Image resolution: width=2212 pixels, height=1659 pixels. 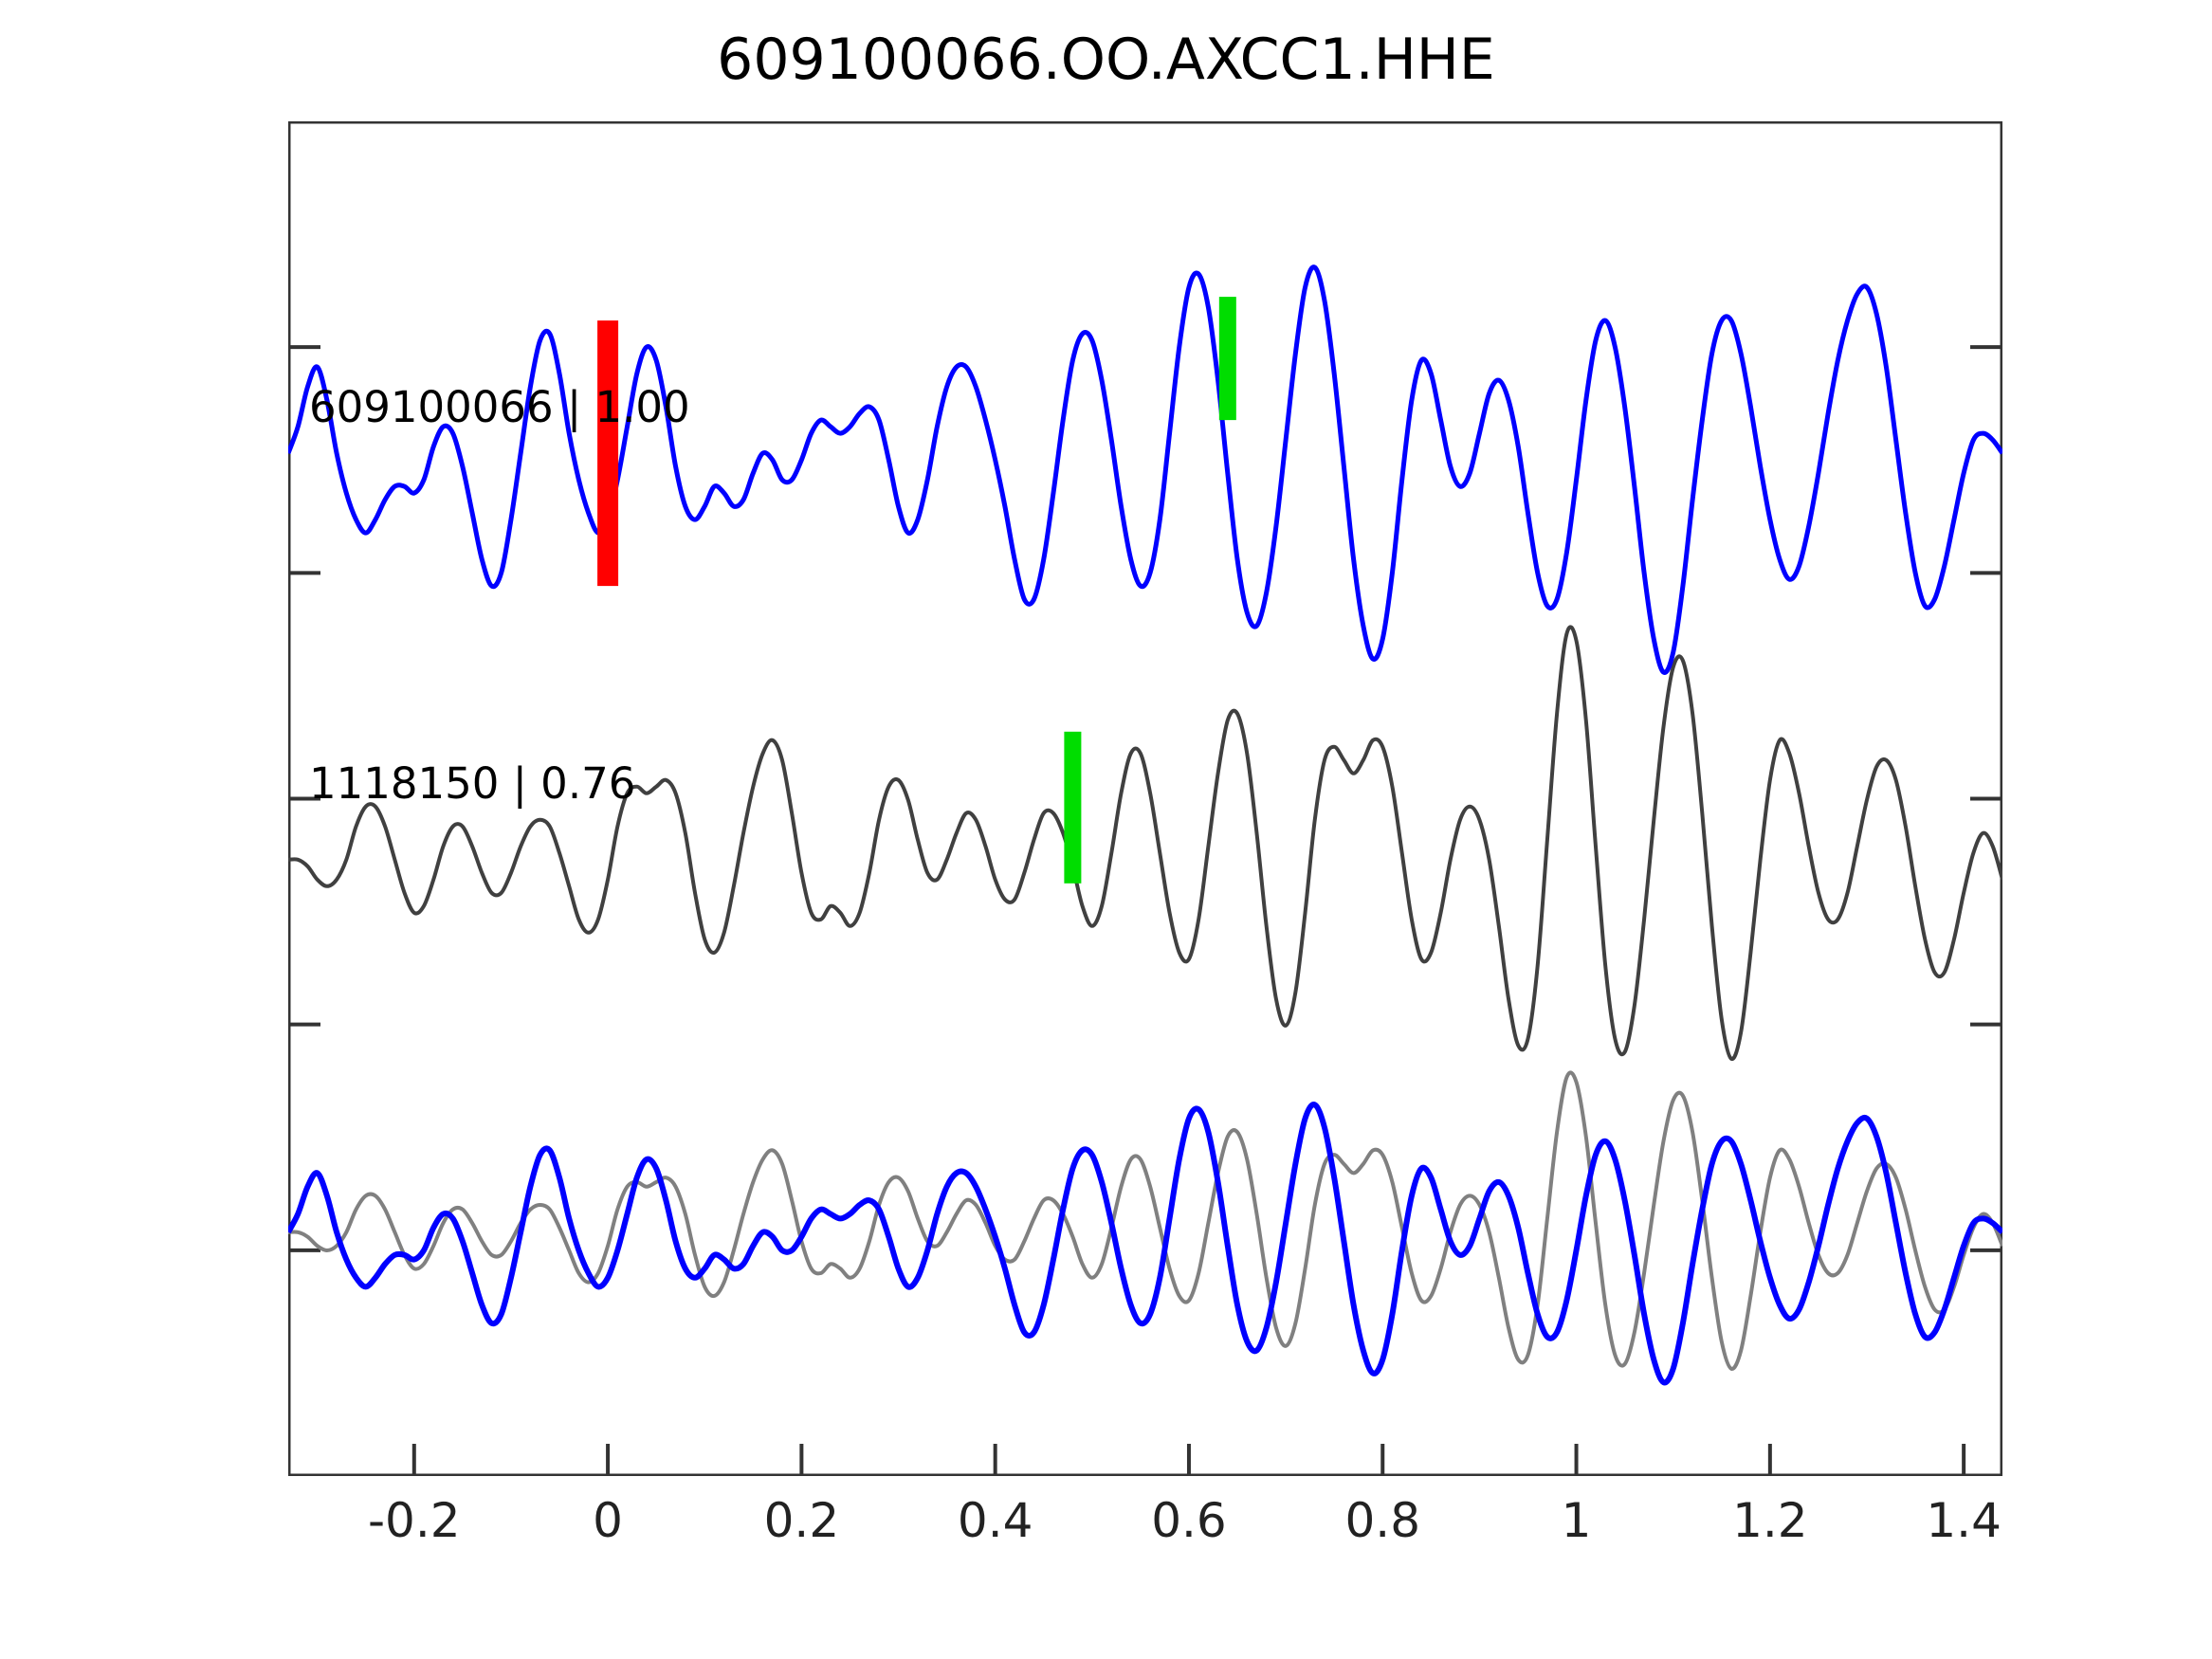 I want to click on x-tick-label: 1.2, so click(x=1770, y=1520).